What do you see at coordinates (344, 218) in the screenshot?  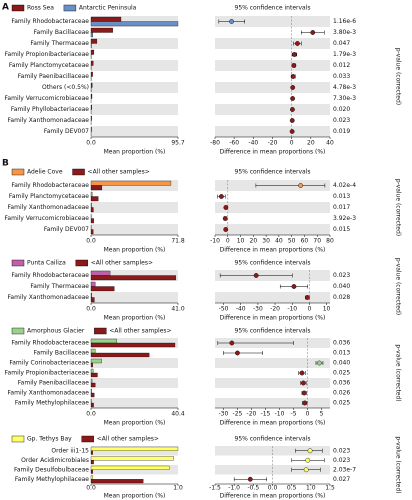 I see `p-value: 3.92e-3` at bounding box center [344, 218].